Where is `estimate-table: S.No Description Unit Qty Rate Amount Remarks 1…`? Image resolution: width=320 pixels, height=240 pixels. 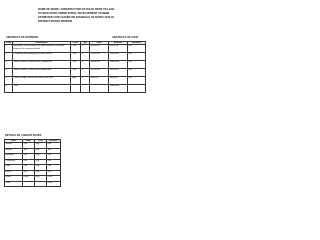 estimate-table: S.No Description Unit Qty Rate Amount Remarks 1… is located at coordinates (75, 67).